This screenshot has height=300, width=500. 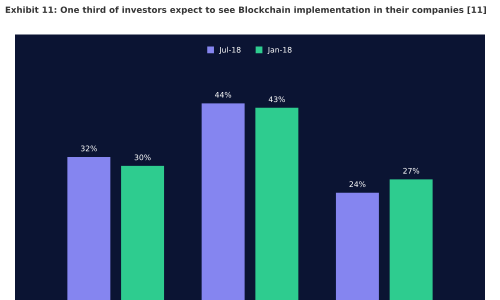 What do you see at coordinates (246, 10) in the screenshot?
I see `chart-title: Exhibit 11: One third of investors expect to see Blockchain implementation in their companies [11]` at bounding box center [246, 10].